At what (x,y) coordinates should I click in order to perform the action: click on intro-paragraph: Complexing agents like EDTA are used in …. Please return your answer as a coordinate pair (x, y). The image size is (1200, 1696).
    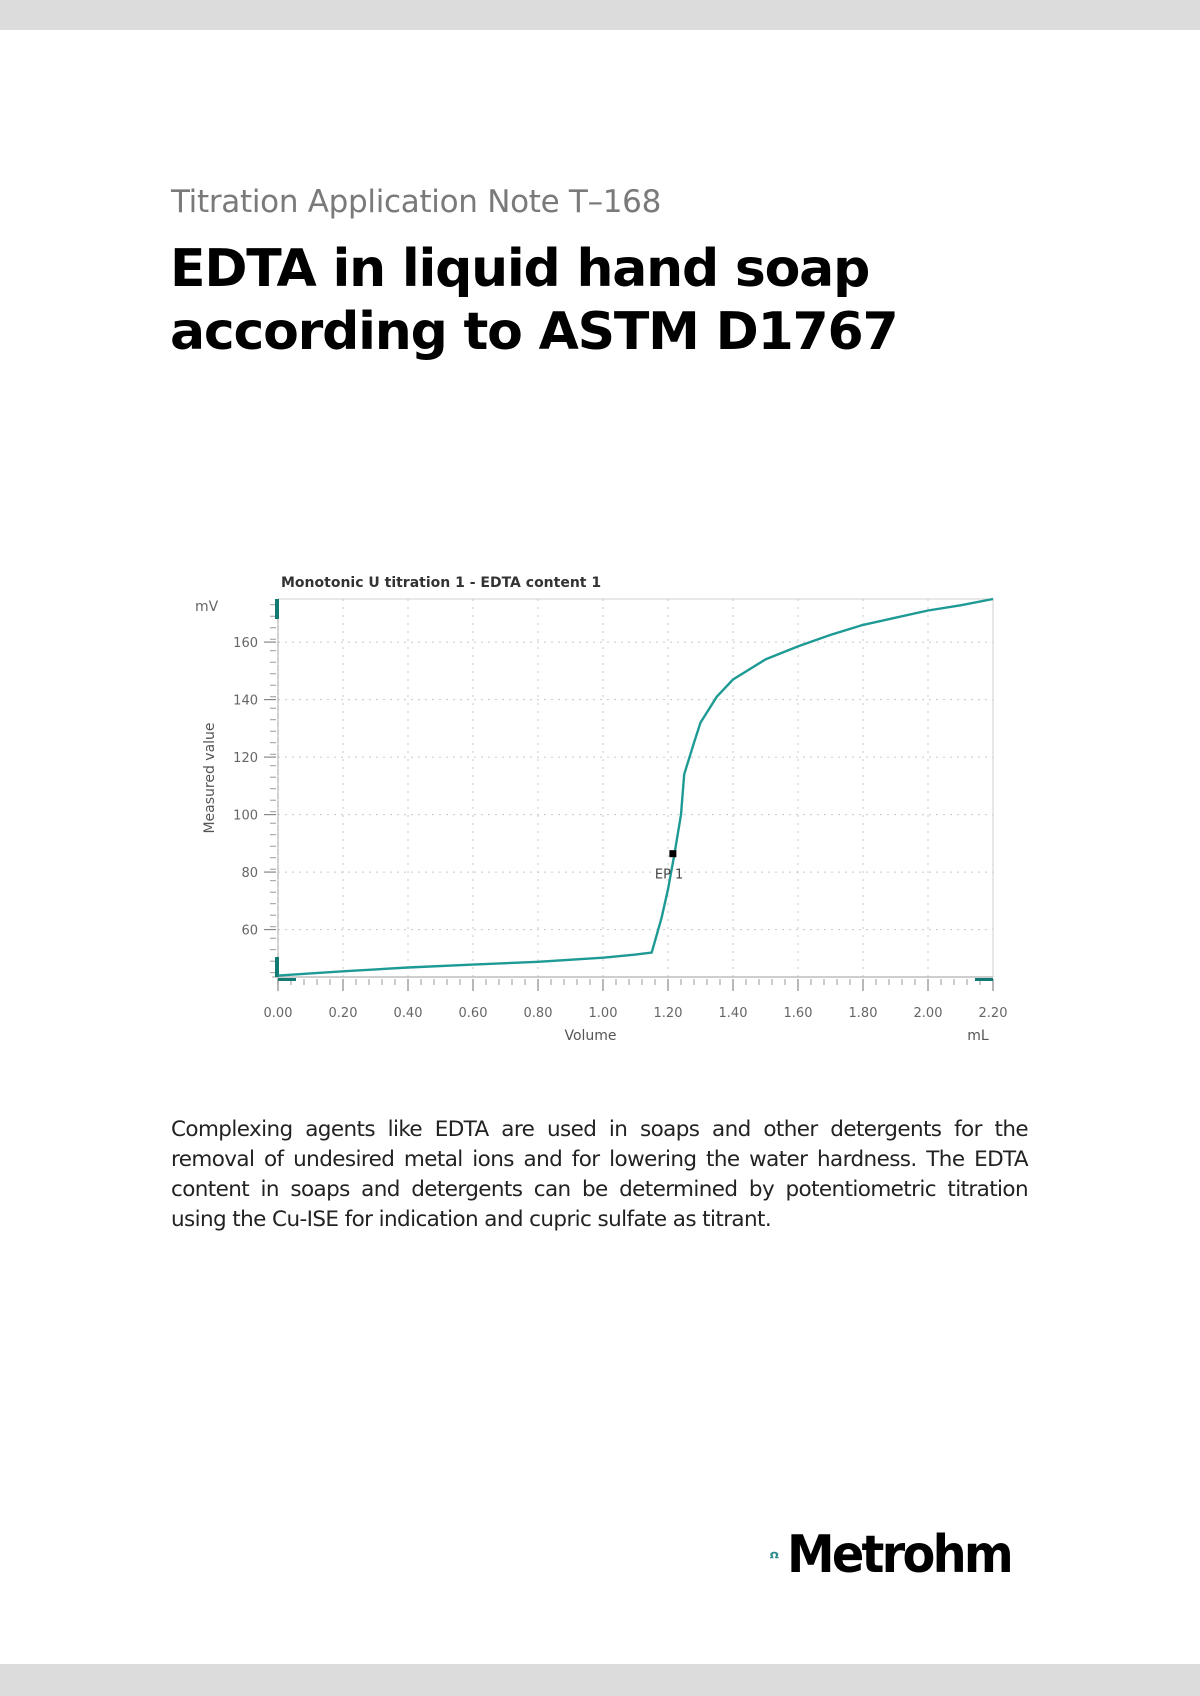
    Looking at the image, I should click on (600, 1174).